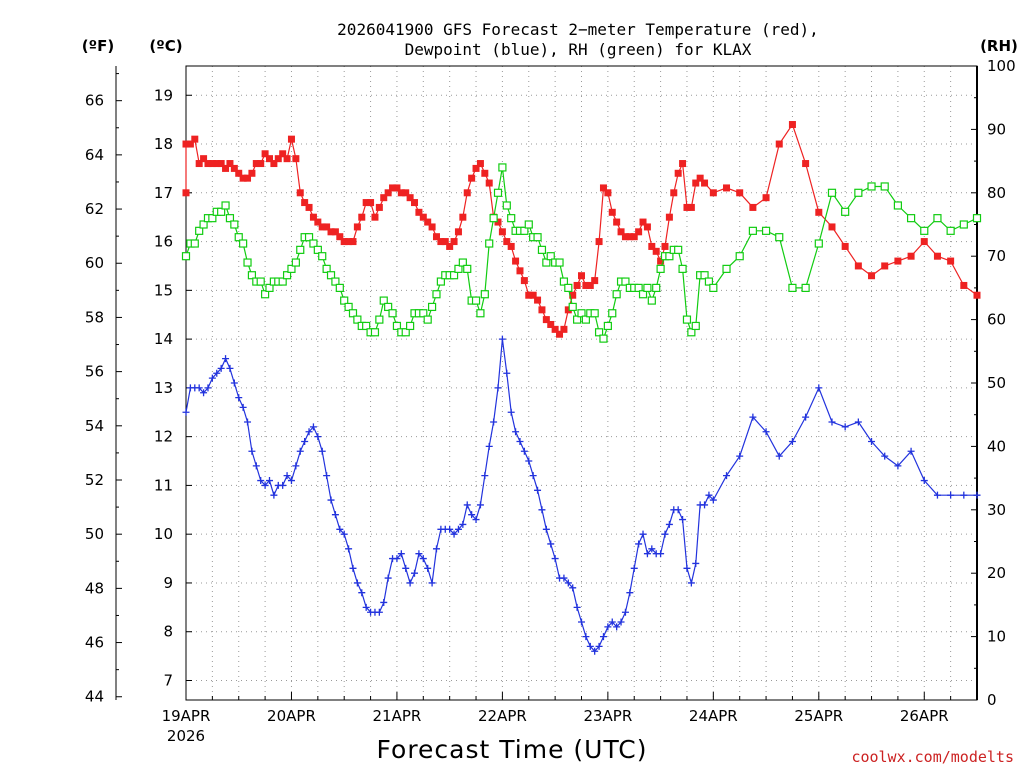 The image size is (1024, 768). I want to click on celsius-tick-label: 7, so click(168, 680).